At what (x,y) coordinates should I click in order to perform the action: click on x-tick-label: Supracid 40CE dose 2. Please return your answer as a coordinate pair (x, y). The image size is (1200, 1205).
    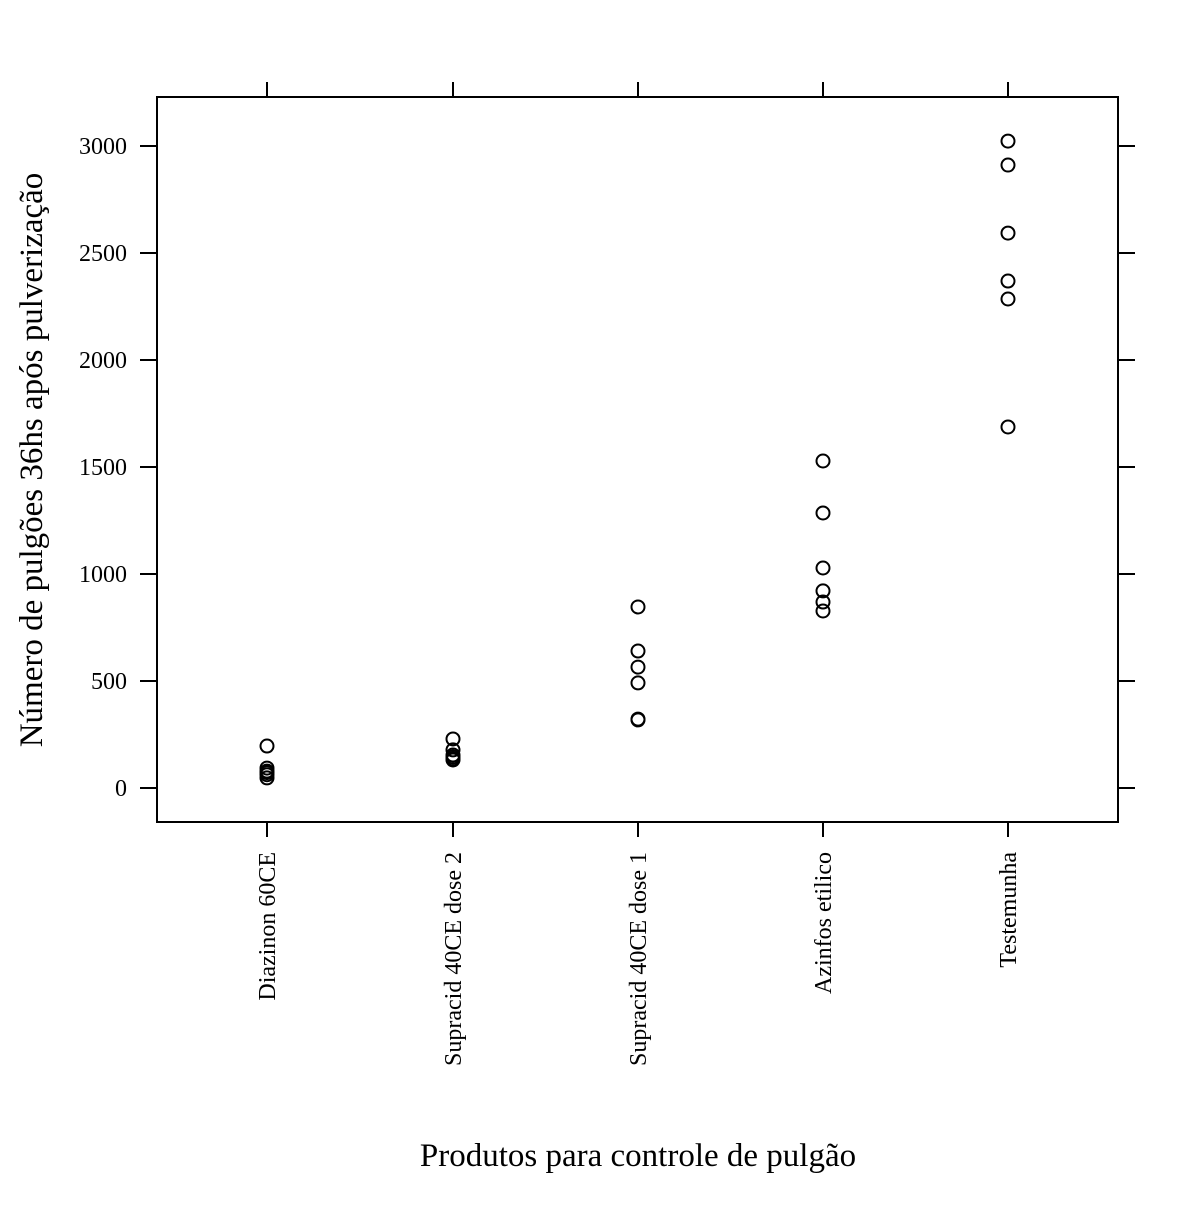
    Looking at the image, I should click on (454, 959).